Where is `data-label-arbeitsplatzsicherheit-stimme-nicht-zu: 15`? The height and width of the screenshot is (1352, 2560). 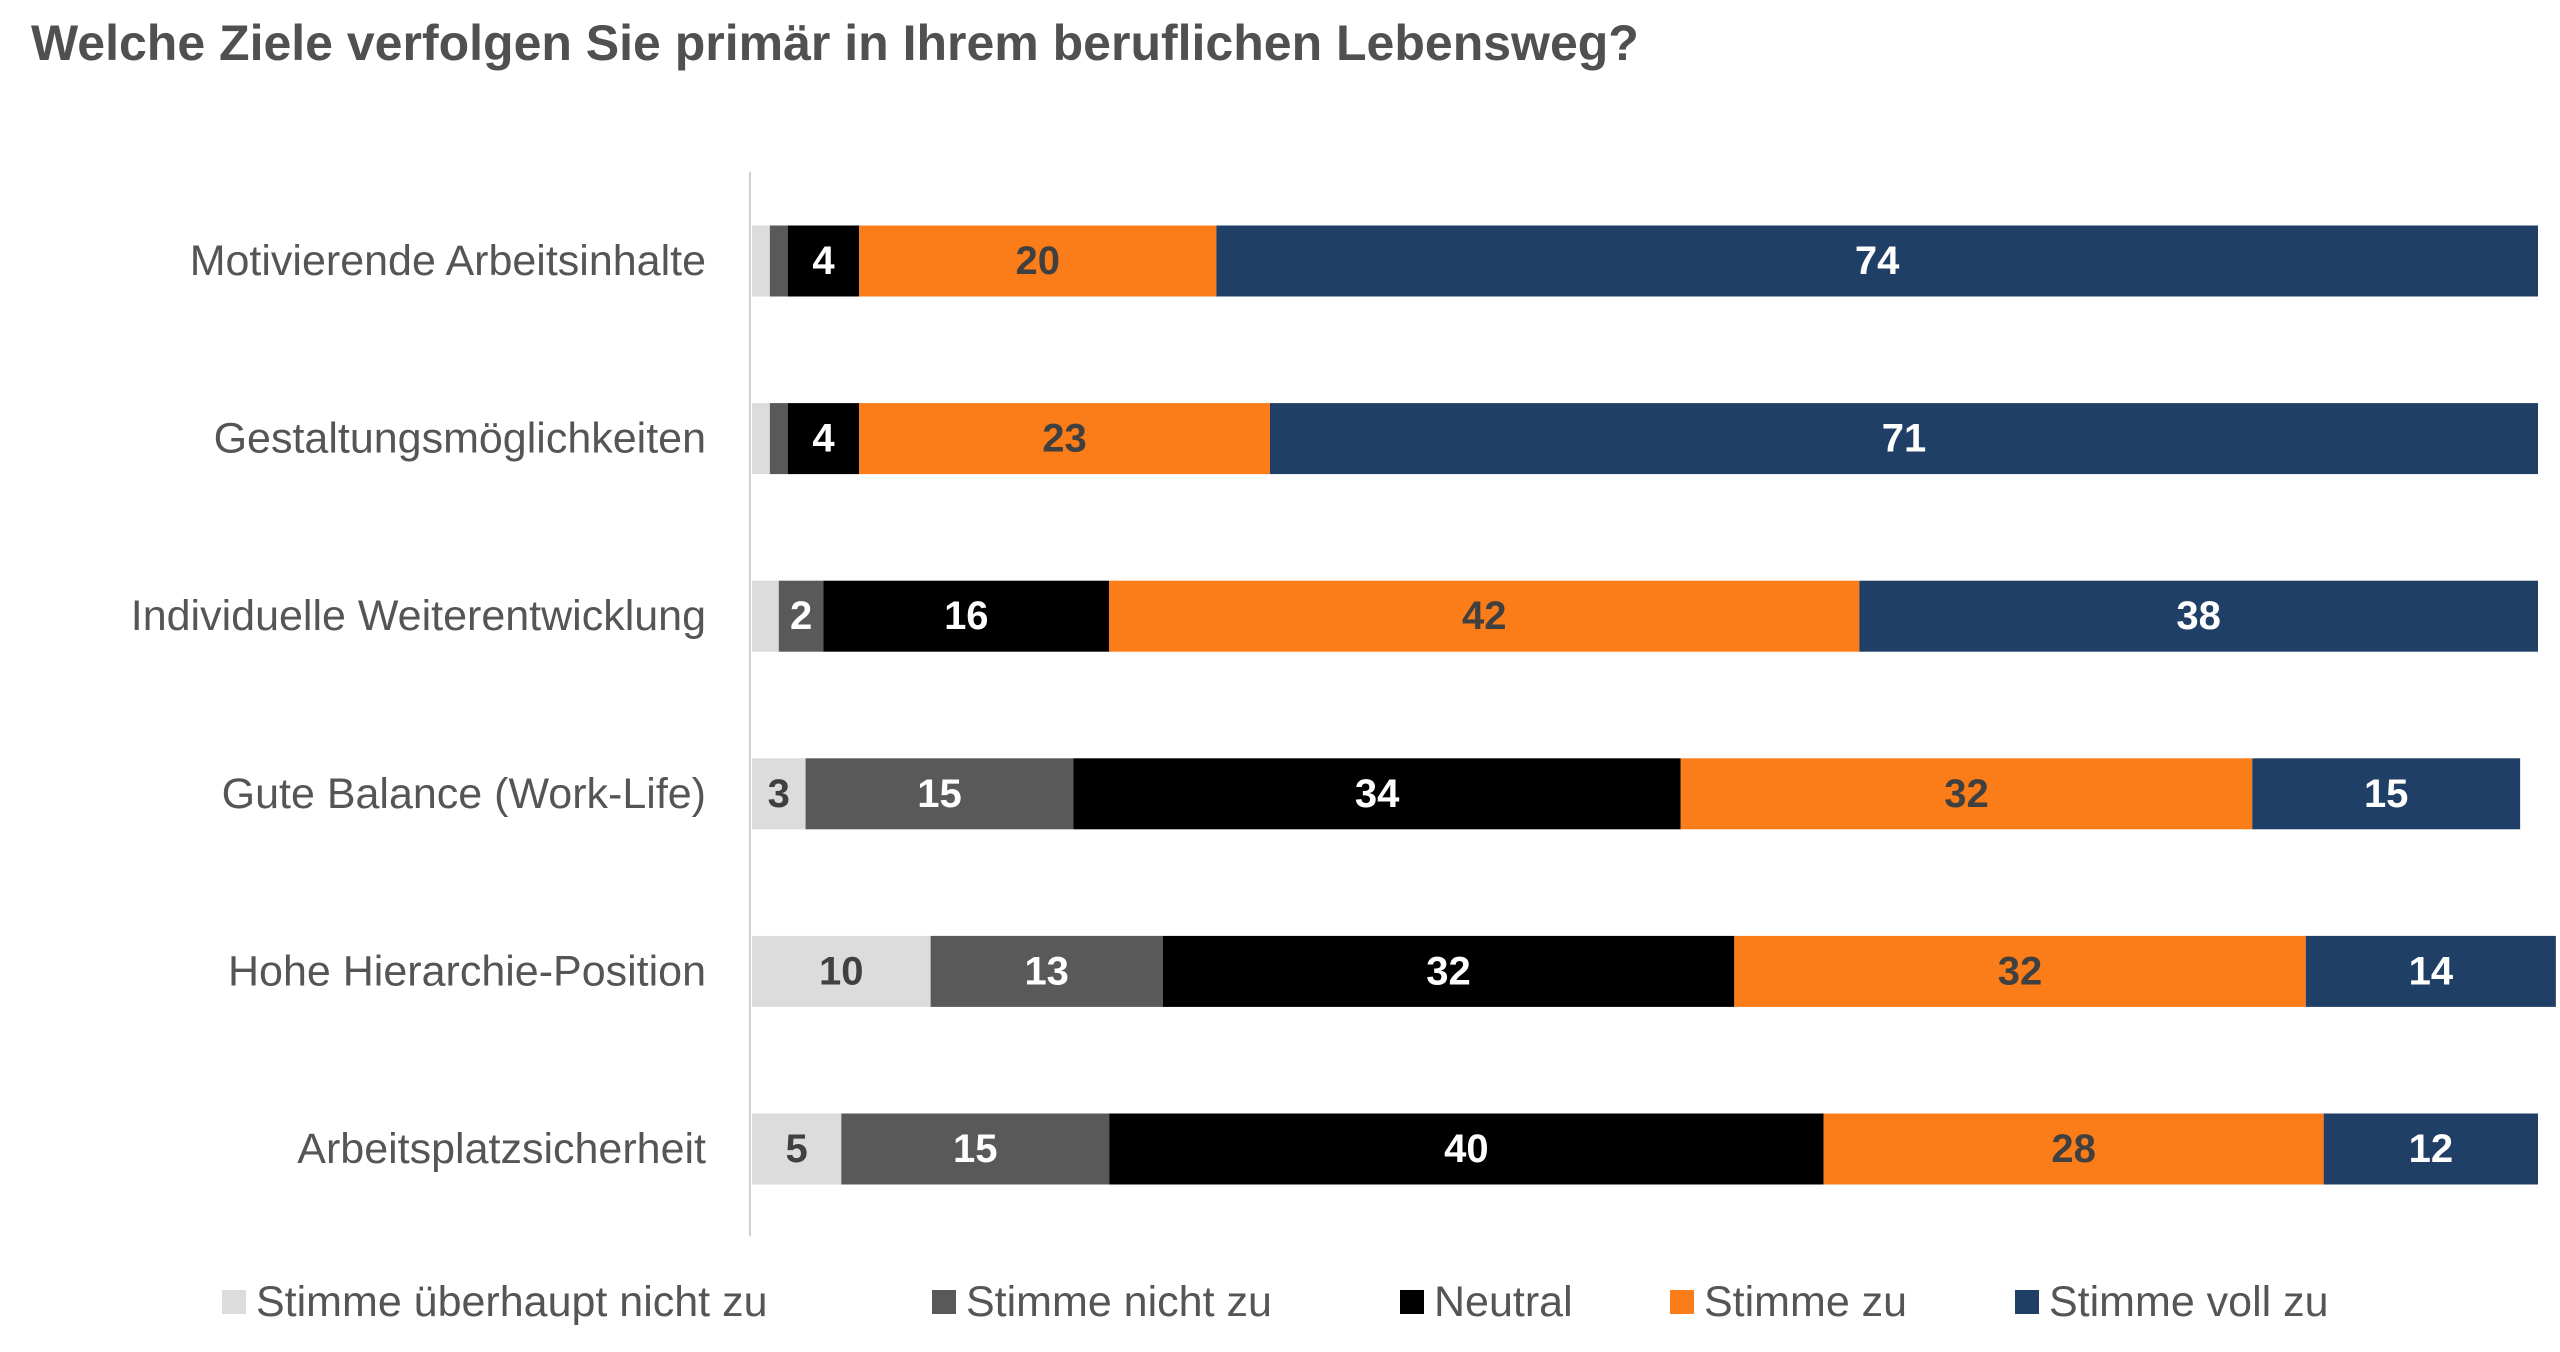 data-label-arbeitsplatzsicherheit-stimme-nicht-zu: 15 is located at coordinates (975, 1149).